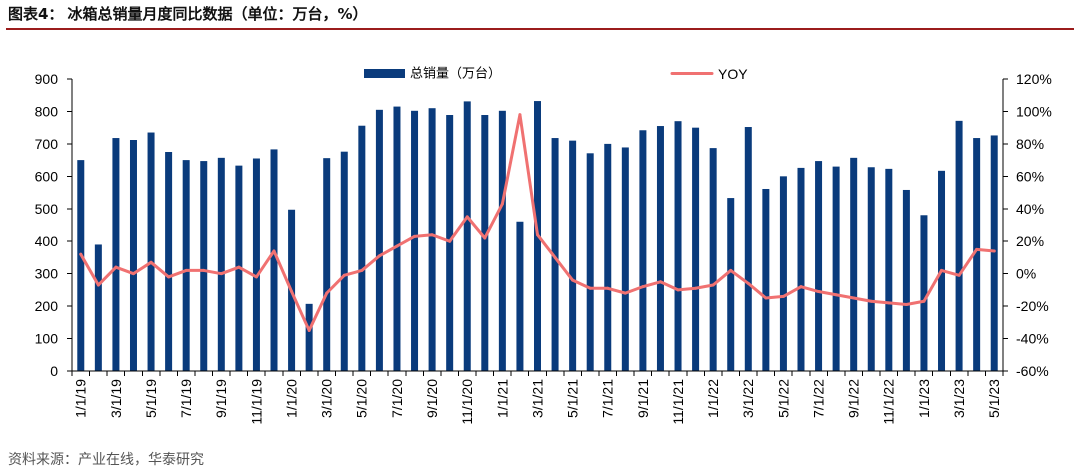 The width and height of the screenshot is (1080, 475). What do you see at coordinates (502, 398) in the screenshot?
I see `x-axis-tick-label: 1/1/21` at bounding box center [502, 398].